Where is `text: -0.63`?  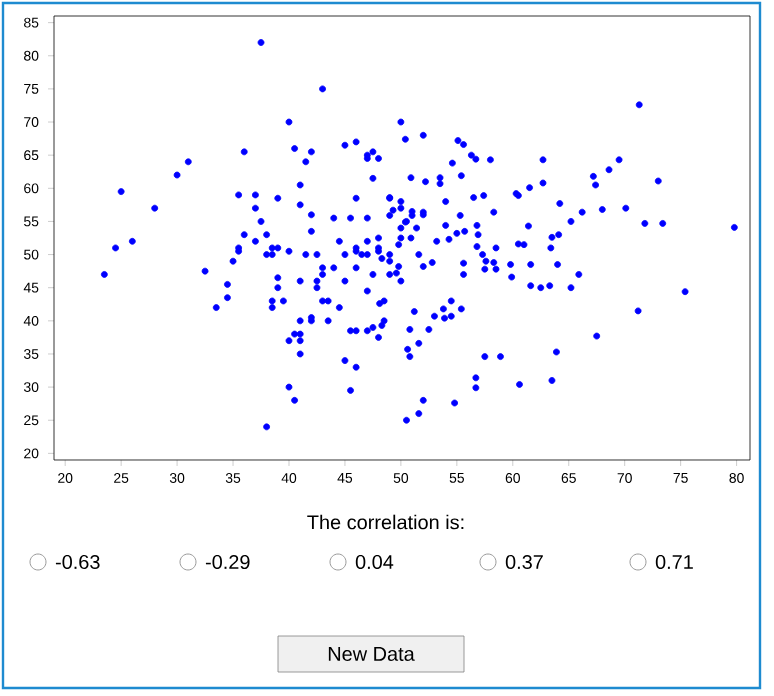 text: -0.63 is located at coordinates (77, 562).